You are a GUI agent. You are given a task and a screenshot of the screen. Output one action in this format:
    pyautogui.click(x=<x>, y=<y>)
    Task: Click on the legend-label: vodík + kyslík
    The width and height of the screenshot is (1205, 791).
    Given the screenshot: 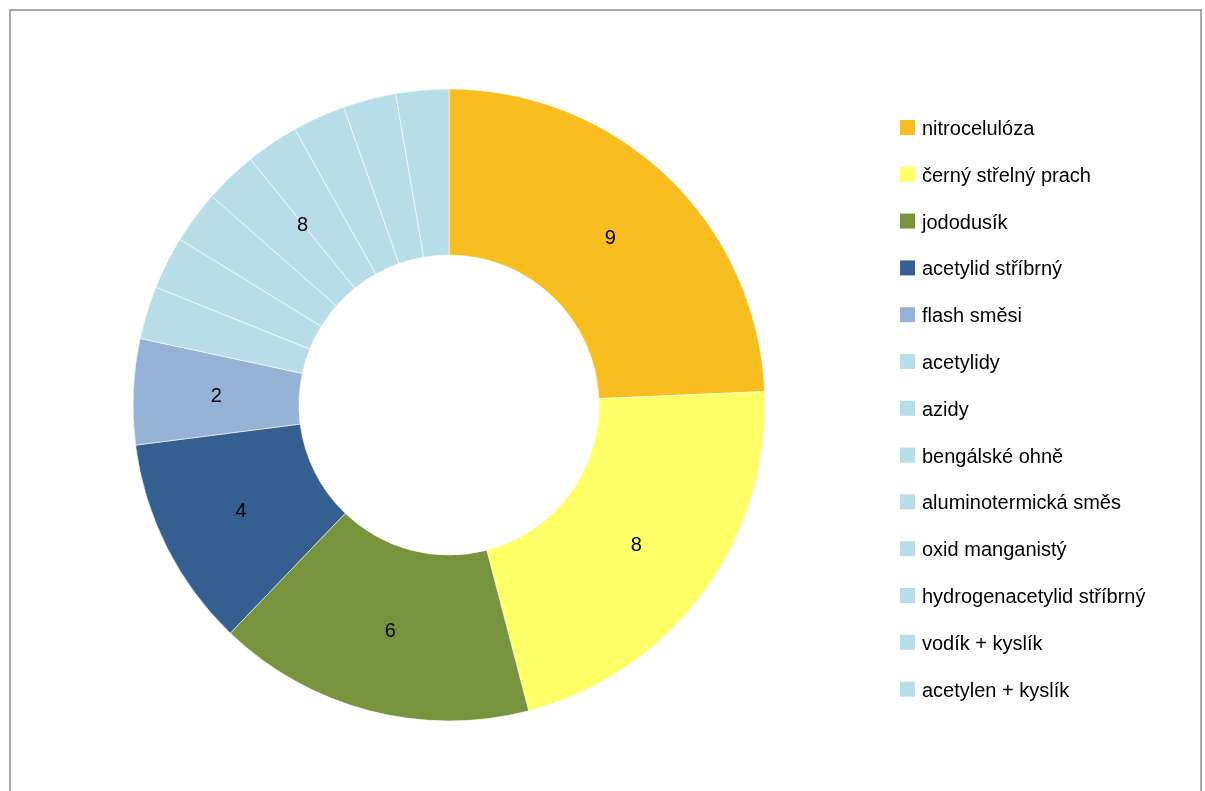 What is the action you would take?
    pyautogui.click(x=983, y=642)
    